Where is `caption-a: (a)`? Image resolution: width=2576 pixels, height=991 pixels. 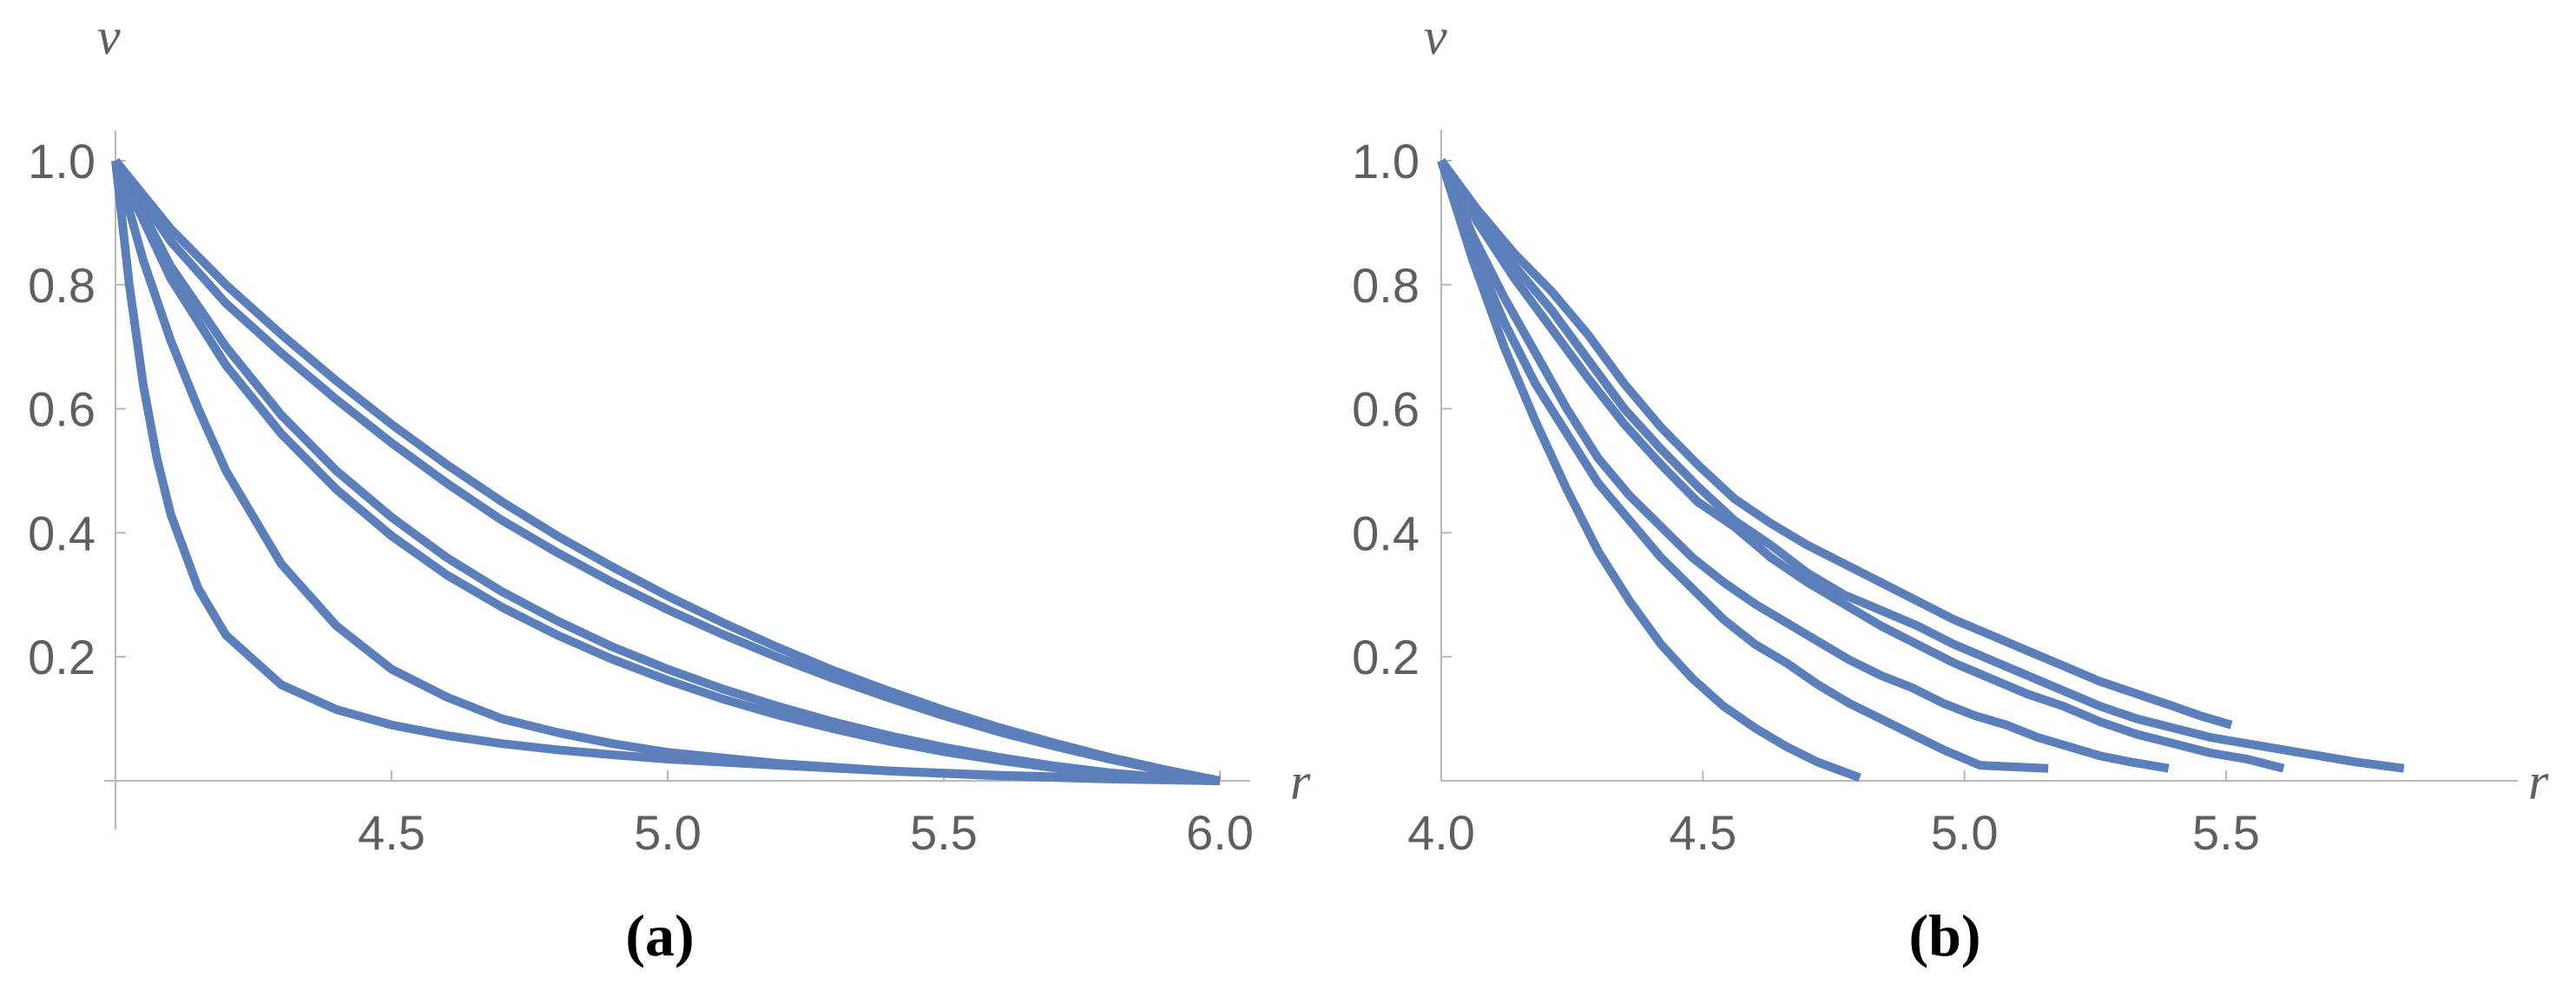 caption-a: (a) is located at coordinates (659, 935).